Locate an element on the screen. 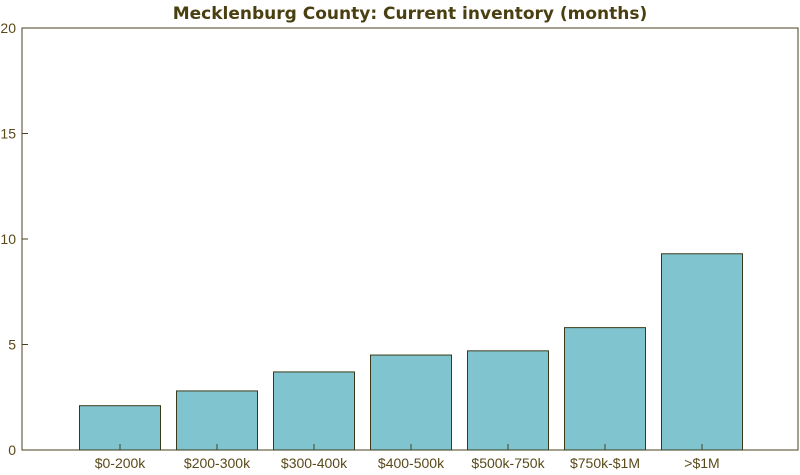 The image size is (800, 475). x-tick-label: $300-400k is located at coordinates (314, 463).